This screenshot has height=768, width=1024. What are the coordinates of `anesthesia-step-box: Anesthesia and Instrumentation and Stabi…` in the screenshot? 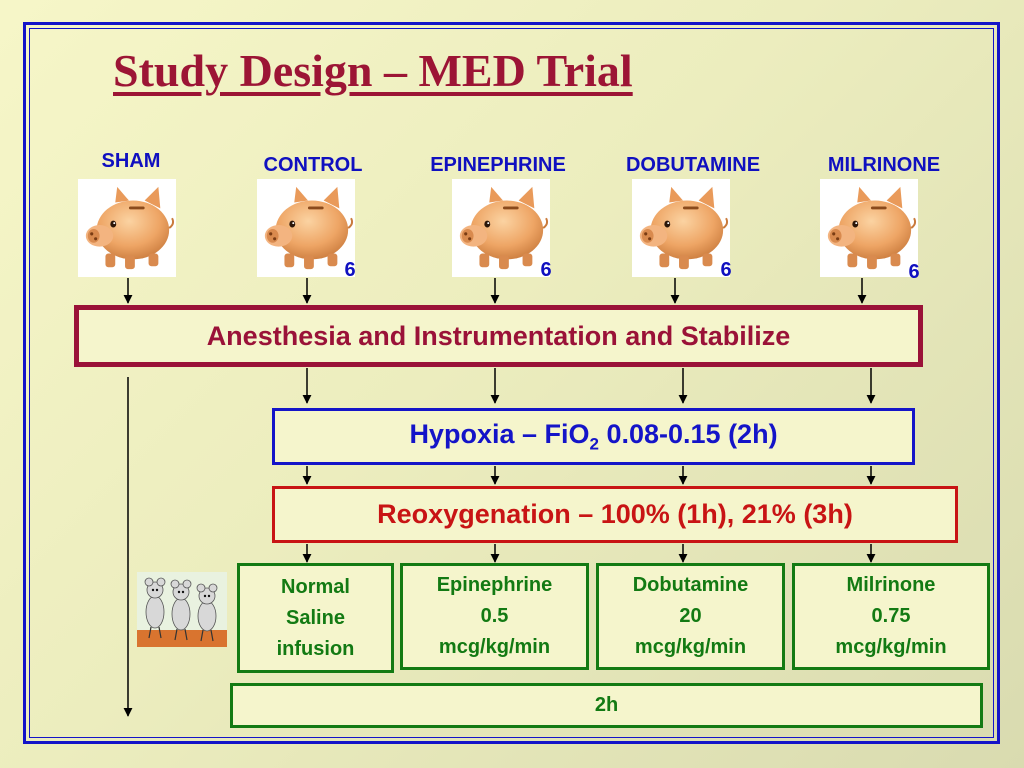 It's located at (498, 336).